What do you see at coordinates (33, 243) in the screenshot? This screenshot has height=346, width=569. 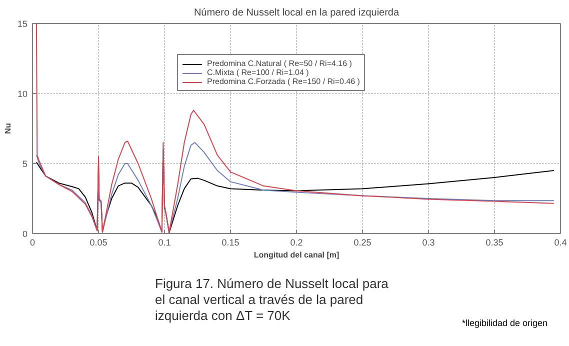 I see `x-tick-label: 0` at bounding box center [33, 243].